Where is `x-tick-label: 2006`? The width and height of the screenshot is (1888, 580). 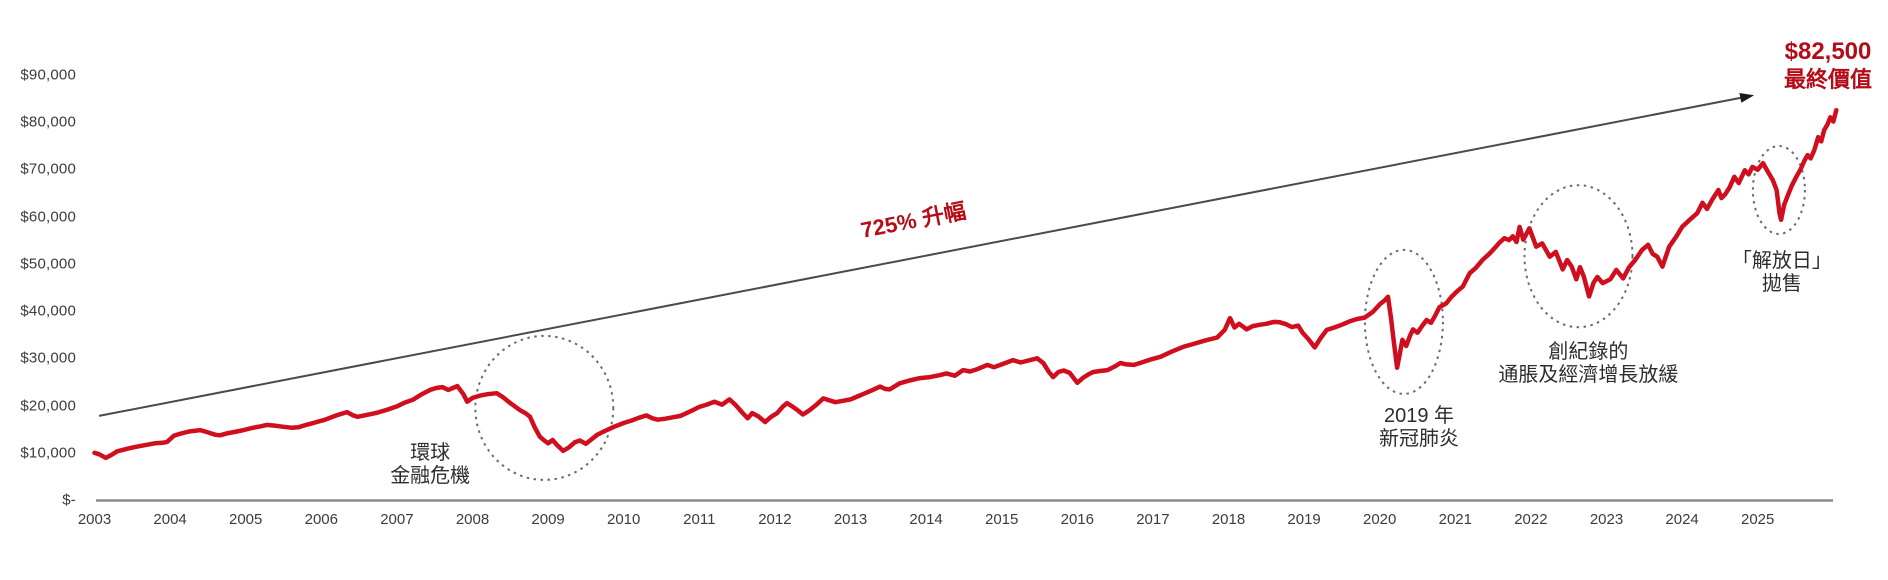 x-tick-label: 2006 is located at coordinates (321, 519).